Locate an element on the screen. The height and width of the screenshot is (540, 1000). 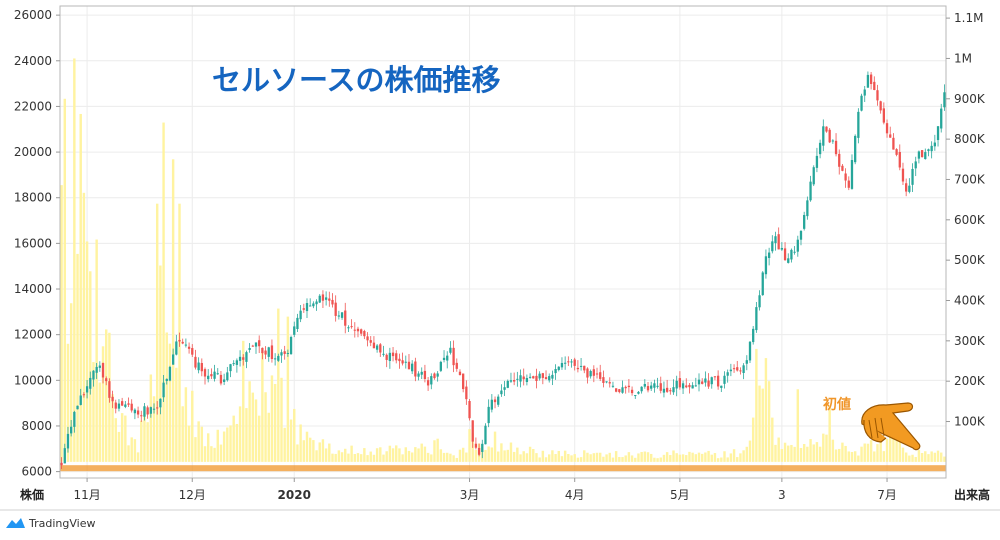
tradingview-icon is located at coordinates (15, 523).